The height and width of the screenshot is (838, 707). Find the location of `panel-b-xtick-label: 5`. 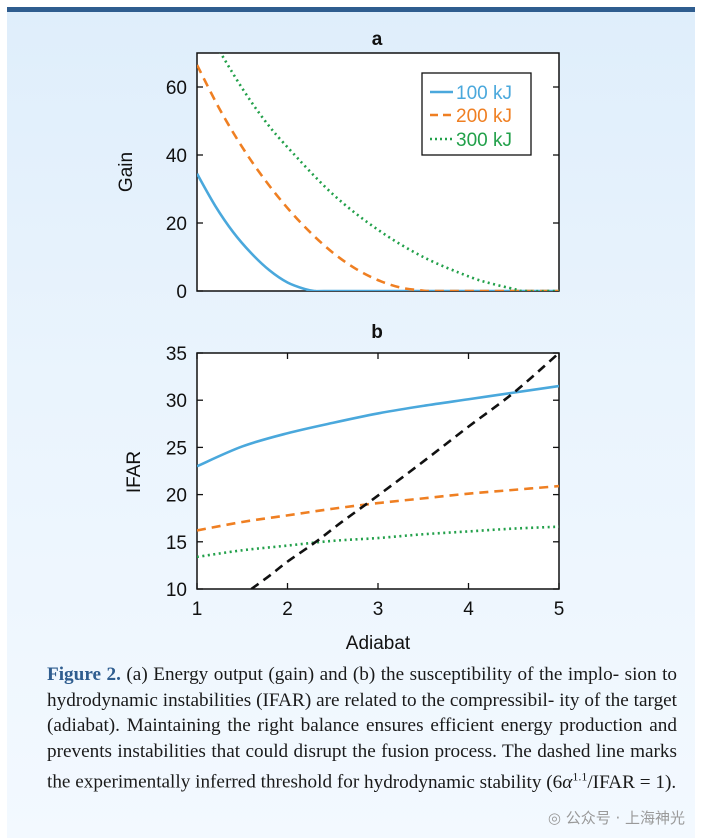

panel-b-xtick-label: 5 is located at coordinates (559, 609).